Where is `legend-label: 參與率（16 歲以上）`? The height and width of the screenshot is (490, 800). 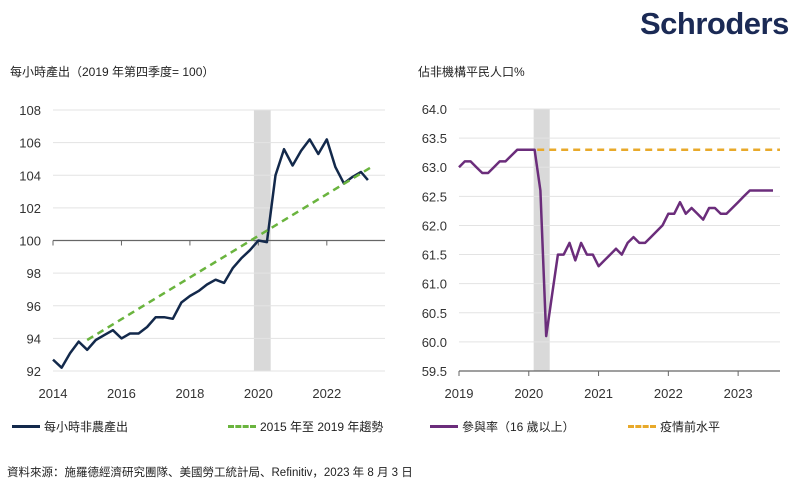 legend-label: 參與率（16 歲以上） is located at coordinates (518, 427).